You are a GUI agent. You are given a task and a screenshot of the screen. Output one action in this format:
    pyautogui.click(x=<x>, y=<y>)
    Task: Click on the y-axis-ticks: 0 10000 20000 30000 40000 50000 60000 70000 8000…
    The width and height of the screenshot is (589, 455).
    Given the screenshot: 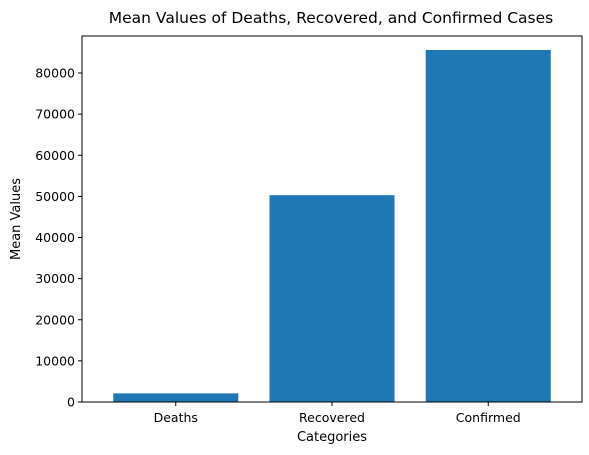 What is the action you would take?
    pyautogui.click(x=58, y=238)
    